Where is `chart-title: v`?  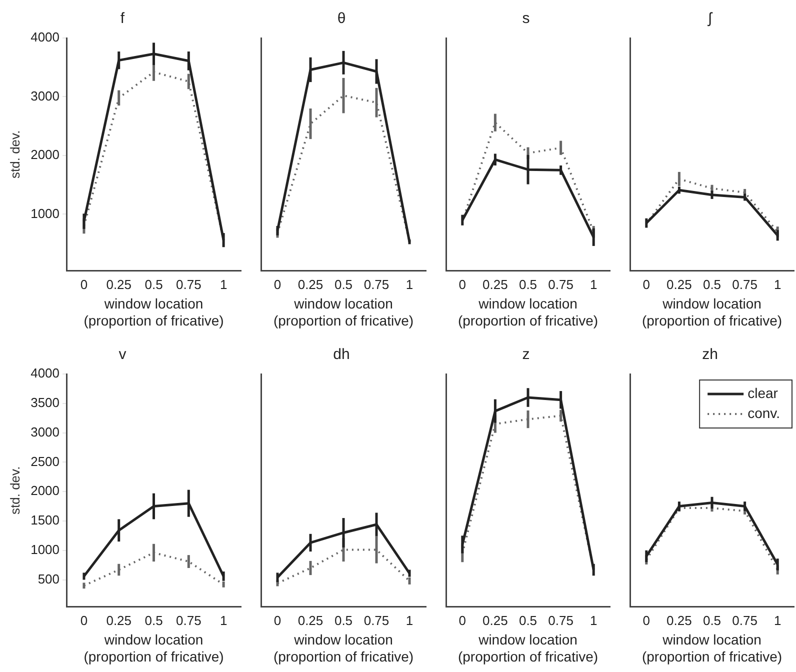
chart-title: v is located at coordinates (122, 355).